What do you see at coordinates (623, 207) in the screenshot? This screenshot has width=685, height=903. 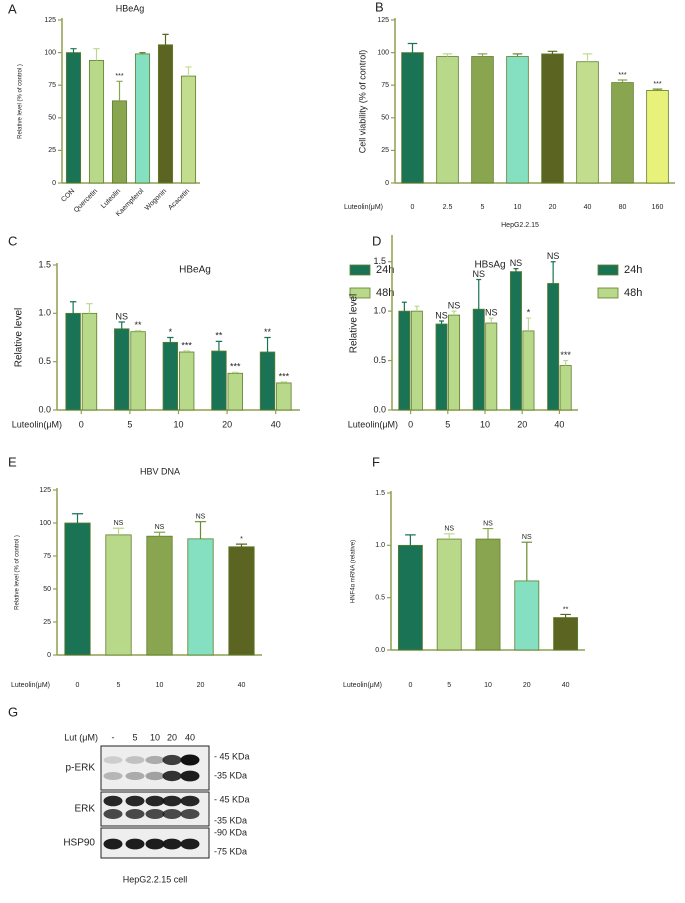 I see `x-tick-label: 80` at bounding box center [623, 207].